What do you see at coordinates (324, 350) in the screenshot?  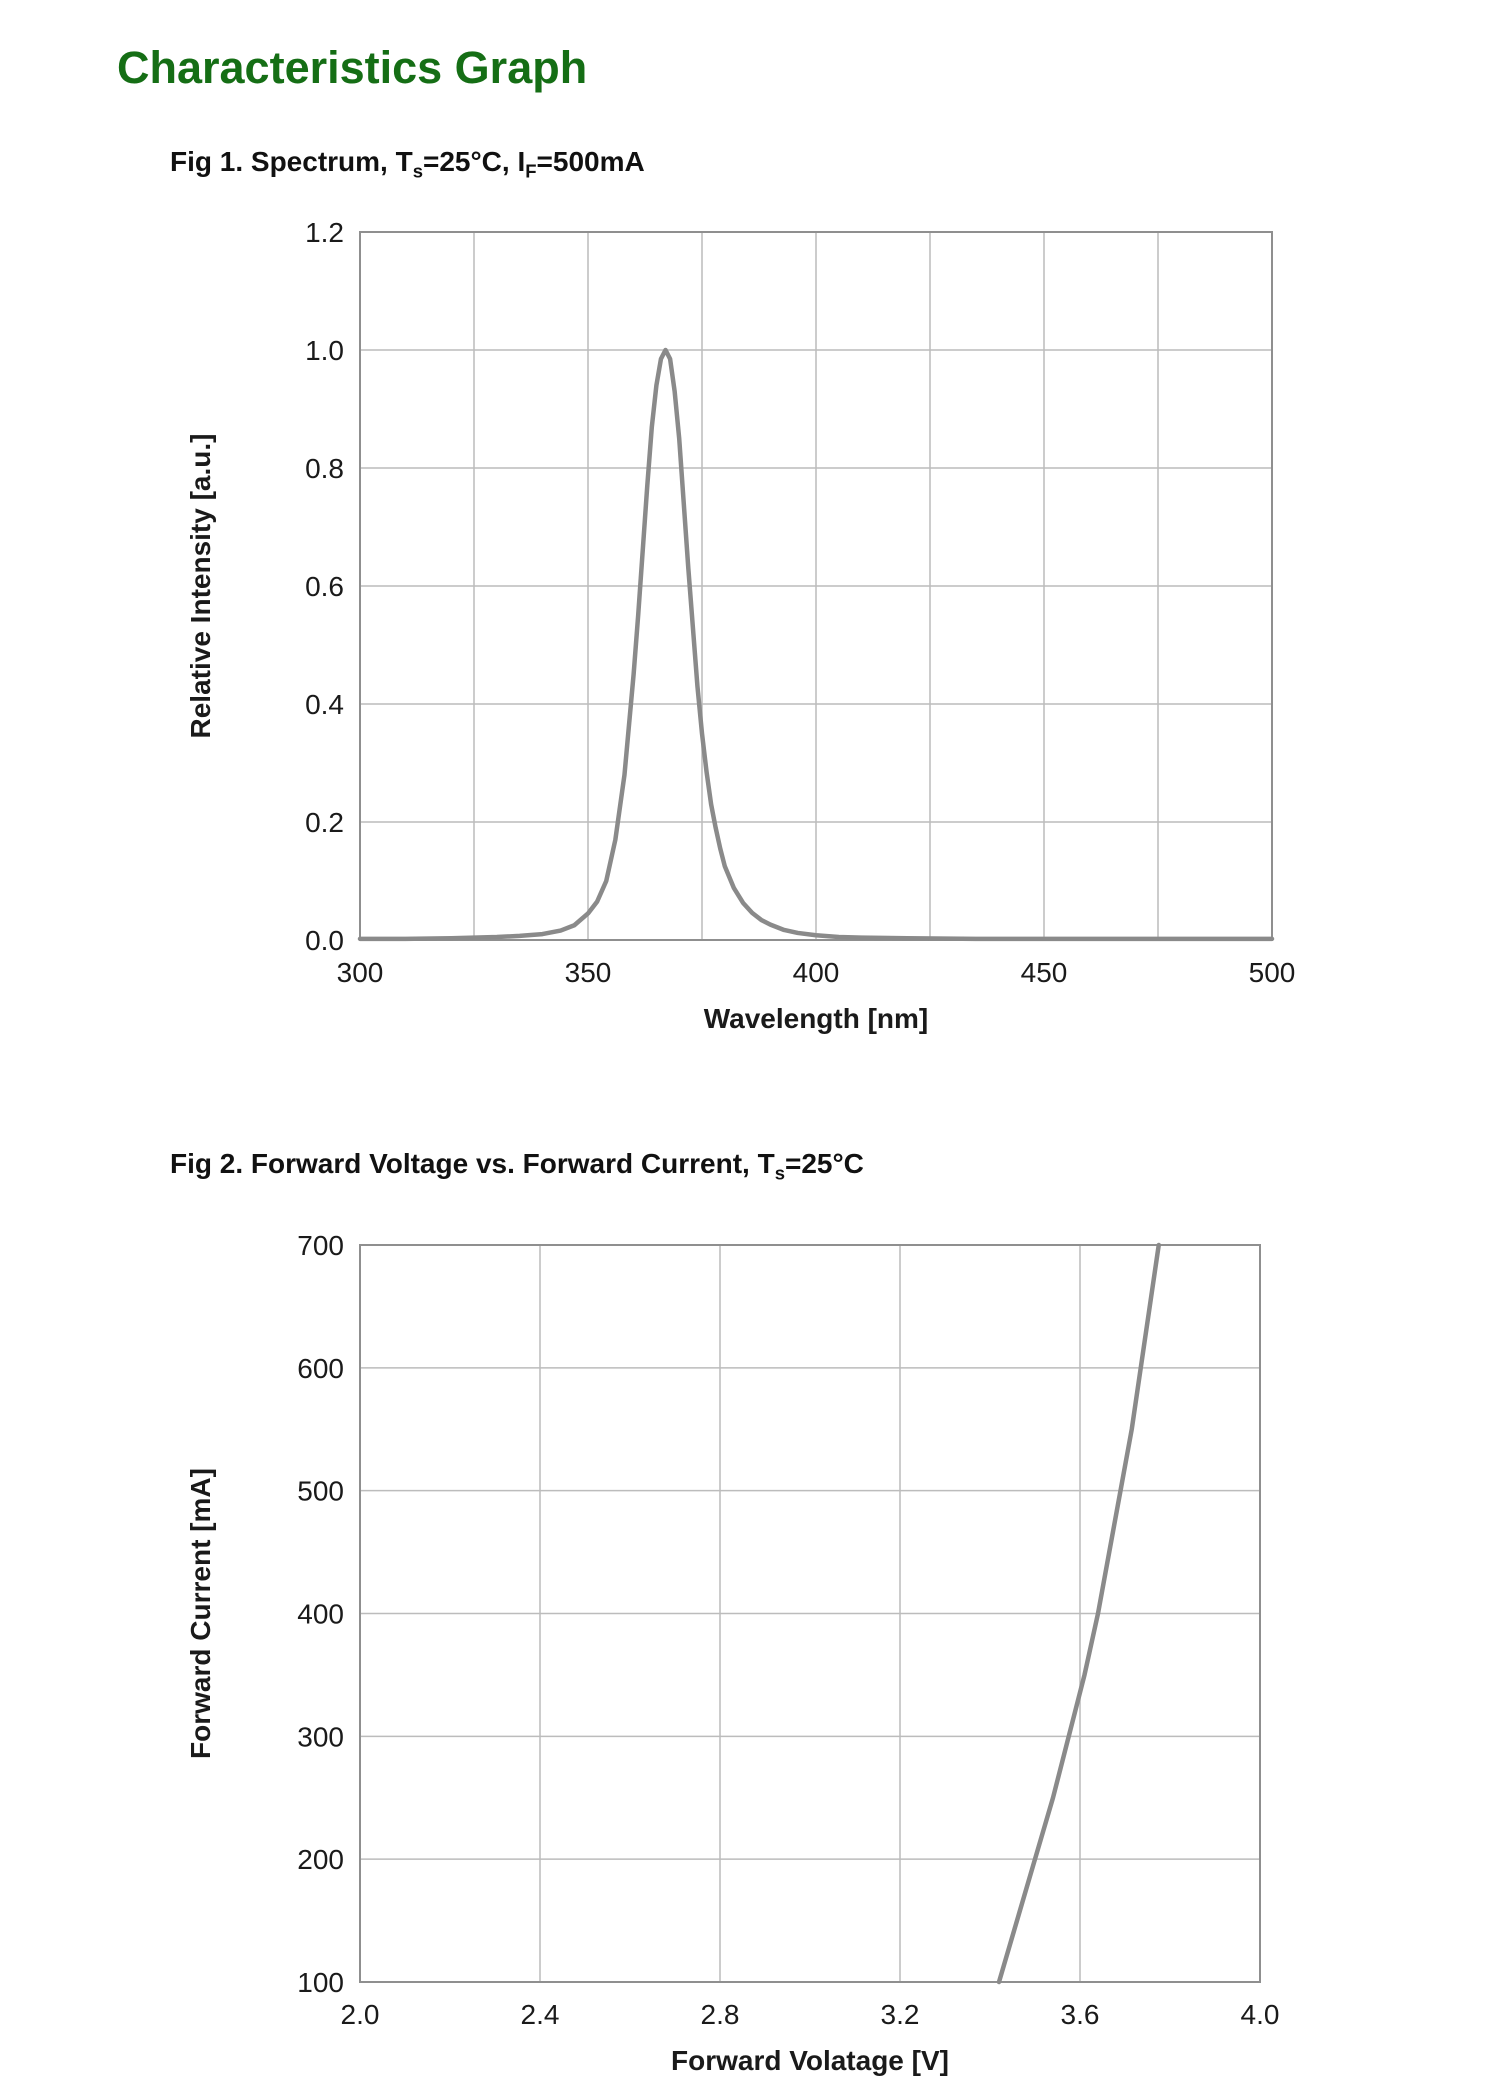 I see `y-tick-label: 1.0` at bounding box center [324, 350].